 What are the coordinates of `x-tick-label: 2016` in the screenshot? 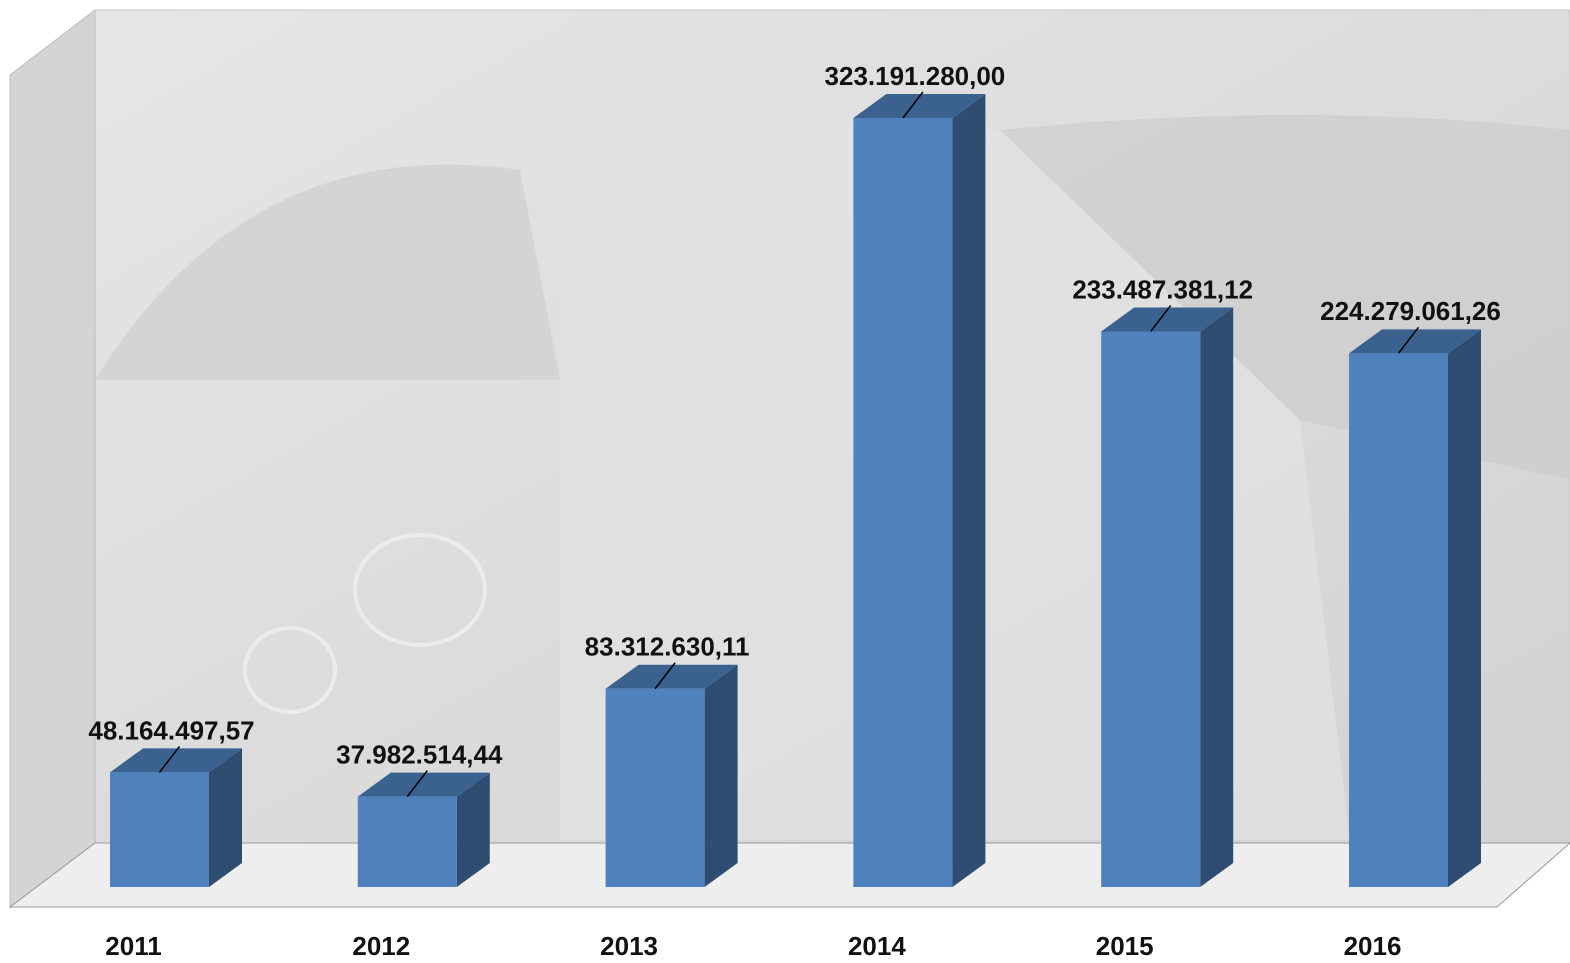 It's located at (1373, 946).